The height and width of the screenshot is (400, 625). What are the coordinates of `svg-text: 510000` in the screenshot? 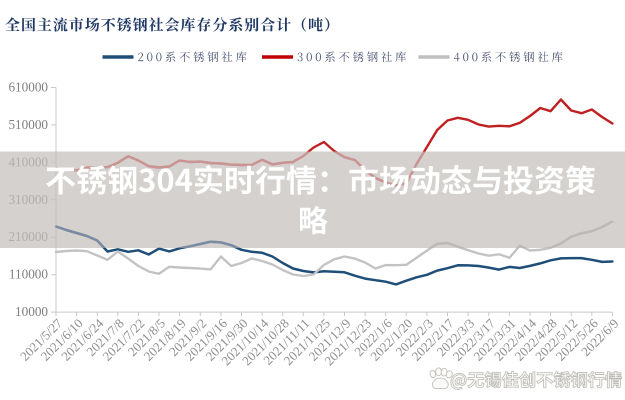 It's located at (28, 124).